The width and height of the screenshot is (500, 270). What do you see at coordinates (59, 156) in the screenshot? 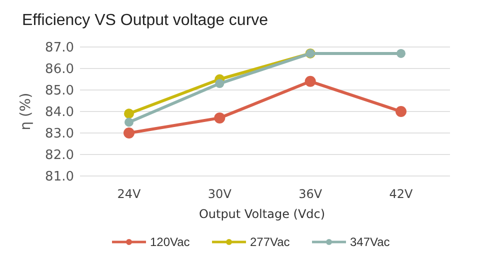
I see `y-tick-label: 82.0` at bounding box center [59, 156].